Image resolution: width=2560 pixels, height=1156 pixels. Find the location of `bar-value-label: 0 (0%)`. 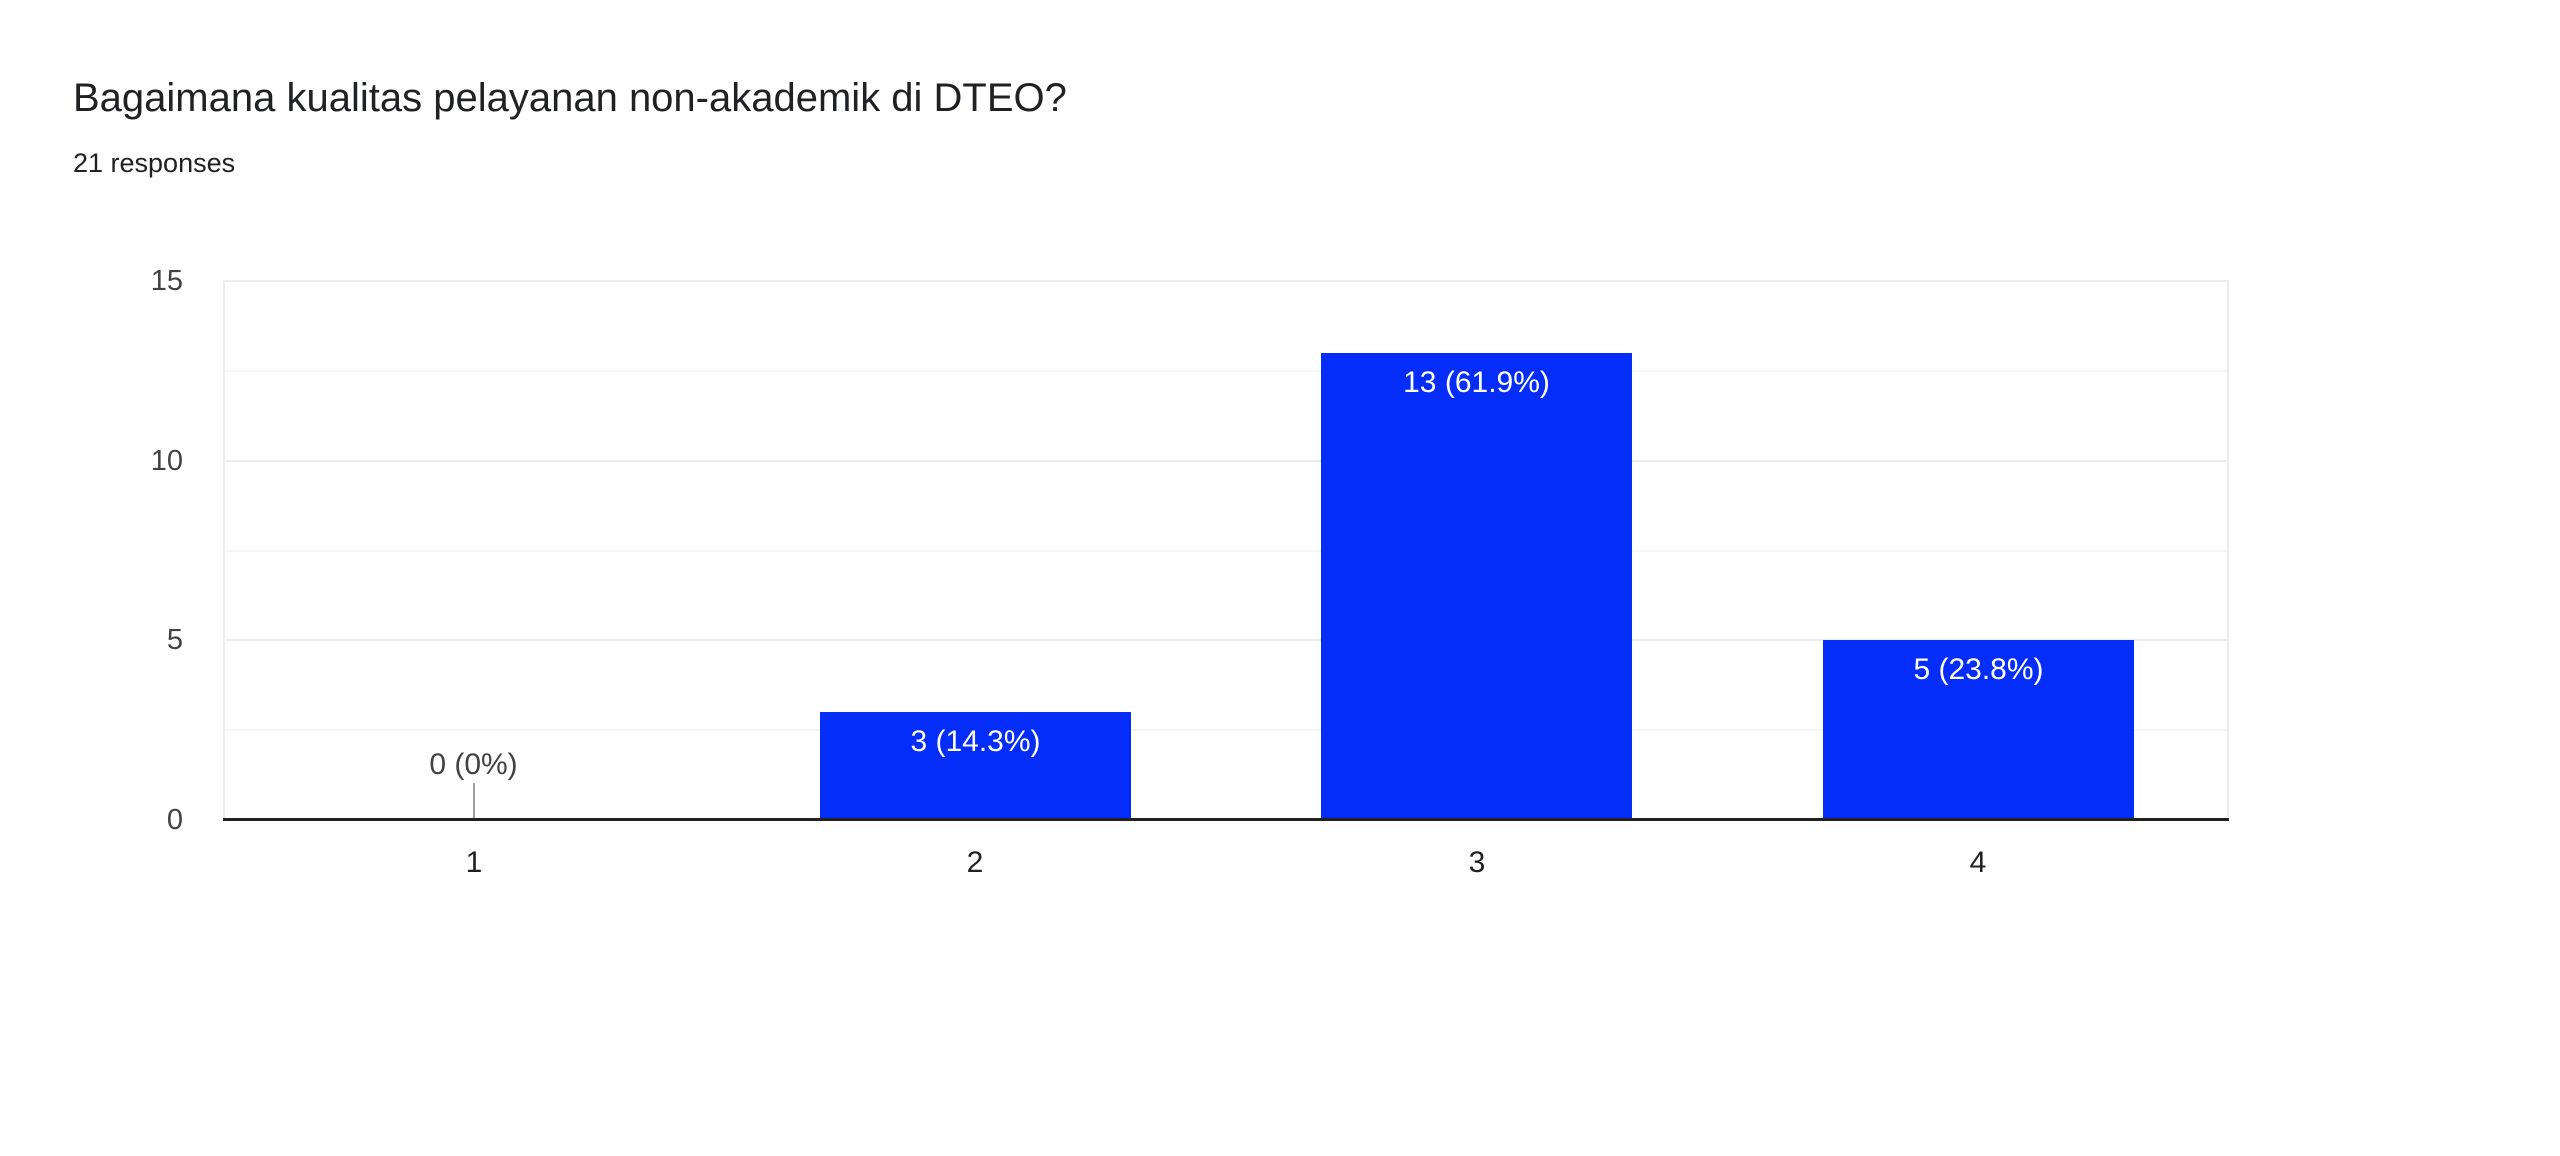

bar-value-label: 0 (0%) is located at coordinates (473, 764).